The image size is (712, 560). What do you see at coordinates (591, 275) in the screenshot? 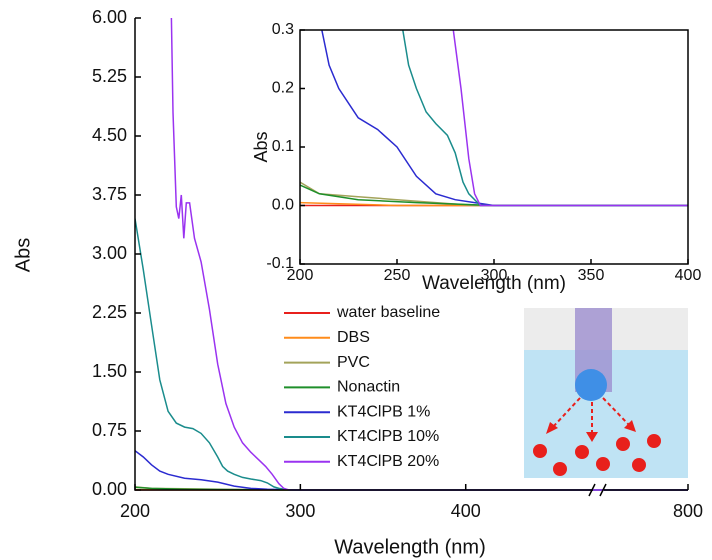
I see `inset-x-tick-label: 350` at bounding box center [591, 275].